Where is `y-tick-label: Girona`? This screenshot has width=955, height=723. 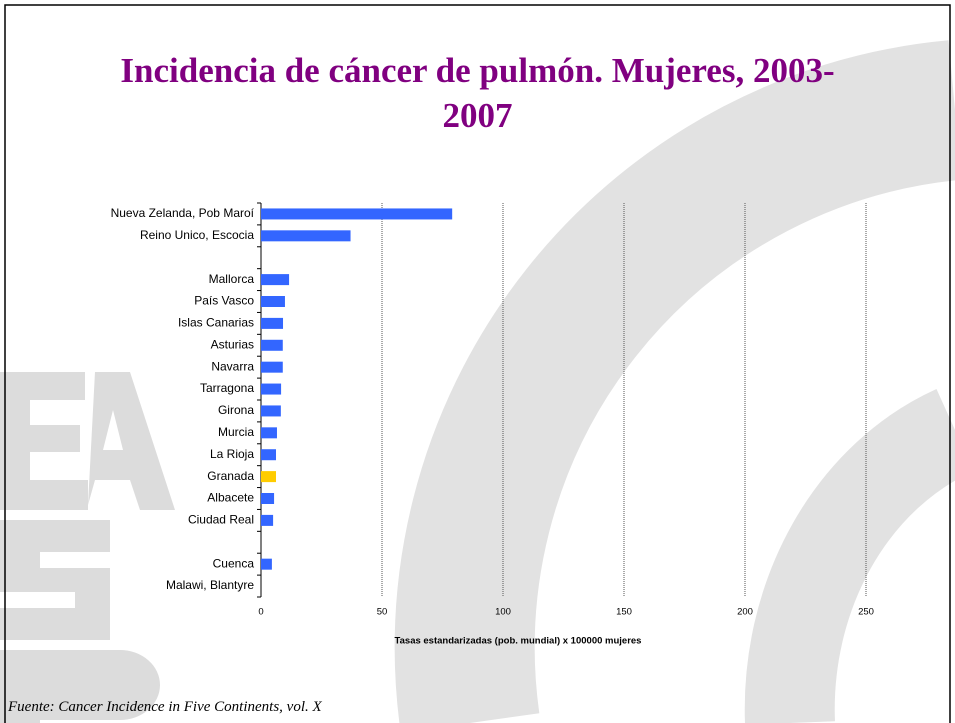
y-tick-label: Girona is located at coordinates (236, 410).